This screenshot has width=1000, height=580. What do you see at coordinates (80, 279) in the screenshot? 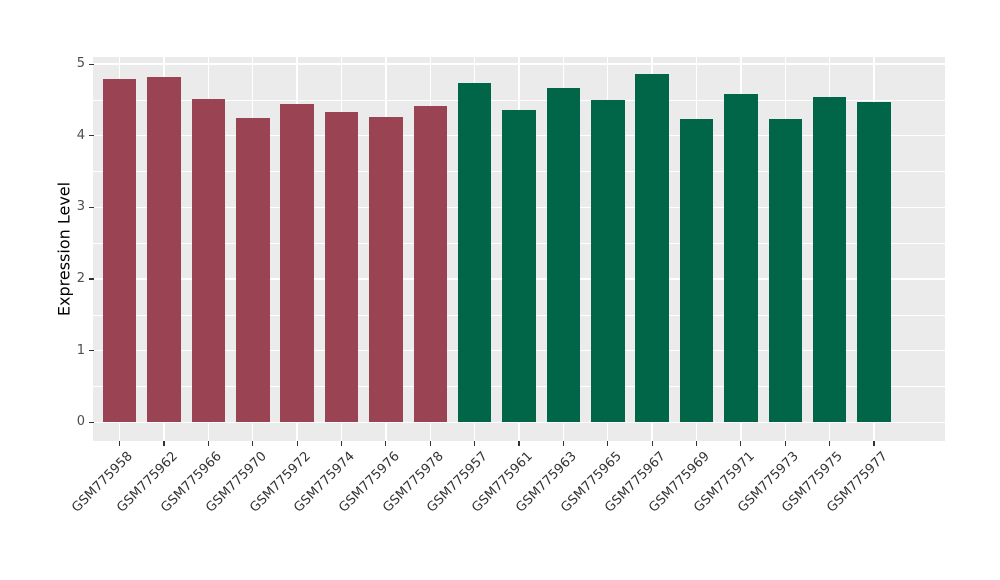
I see `y-tick-label: 2` at bounding box center [80, 279].